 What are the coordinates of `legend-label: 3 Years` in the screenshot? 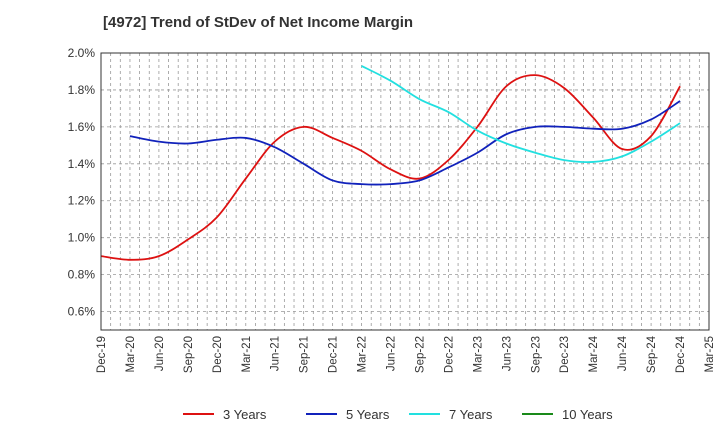 It's located at (245, 414).